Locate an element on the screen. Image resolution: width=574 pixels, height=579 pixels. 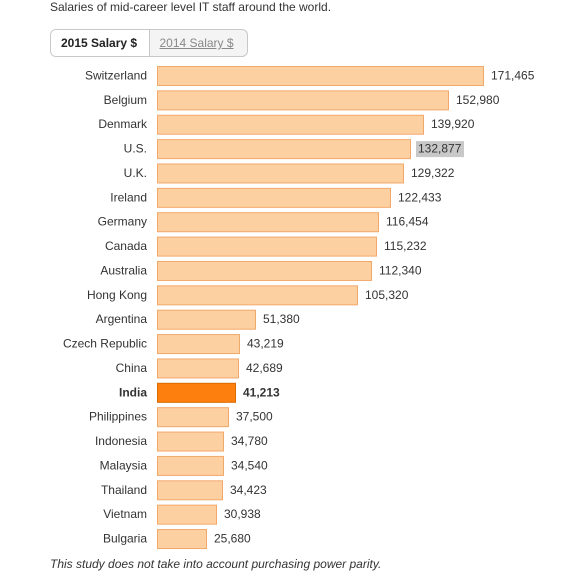
bar-thailand is located at coordinates (190, 490).